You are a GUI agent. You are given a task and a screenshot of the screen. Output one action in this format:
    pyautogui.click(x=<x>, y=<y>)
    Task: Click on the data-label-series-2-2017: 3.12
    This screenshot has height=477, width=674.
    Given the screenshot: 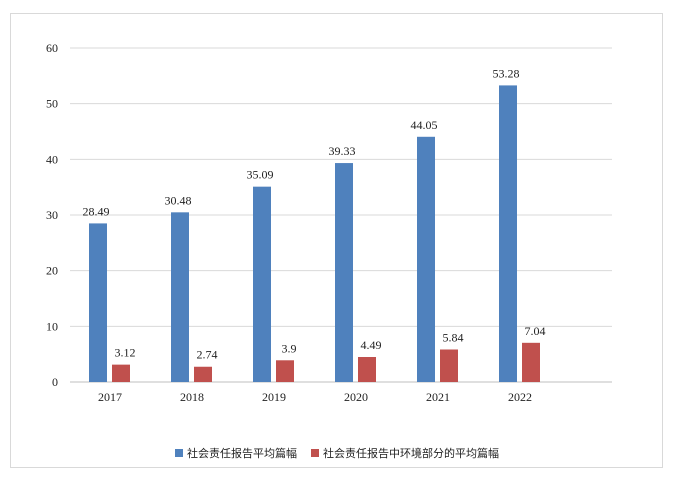 What is the action you would take?
    pyautogui.click(x=125, y=353)
    